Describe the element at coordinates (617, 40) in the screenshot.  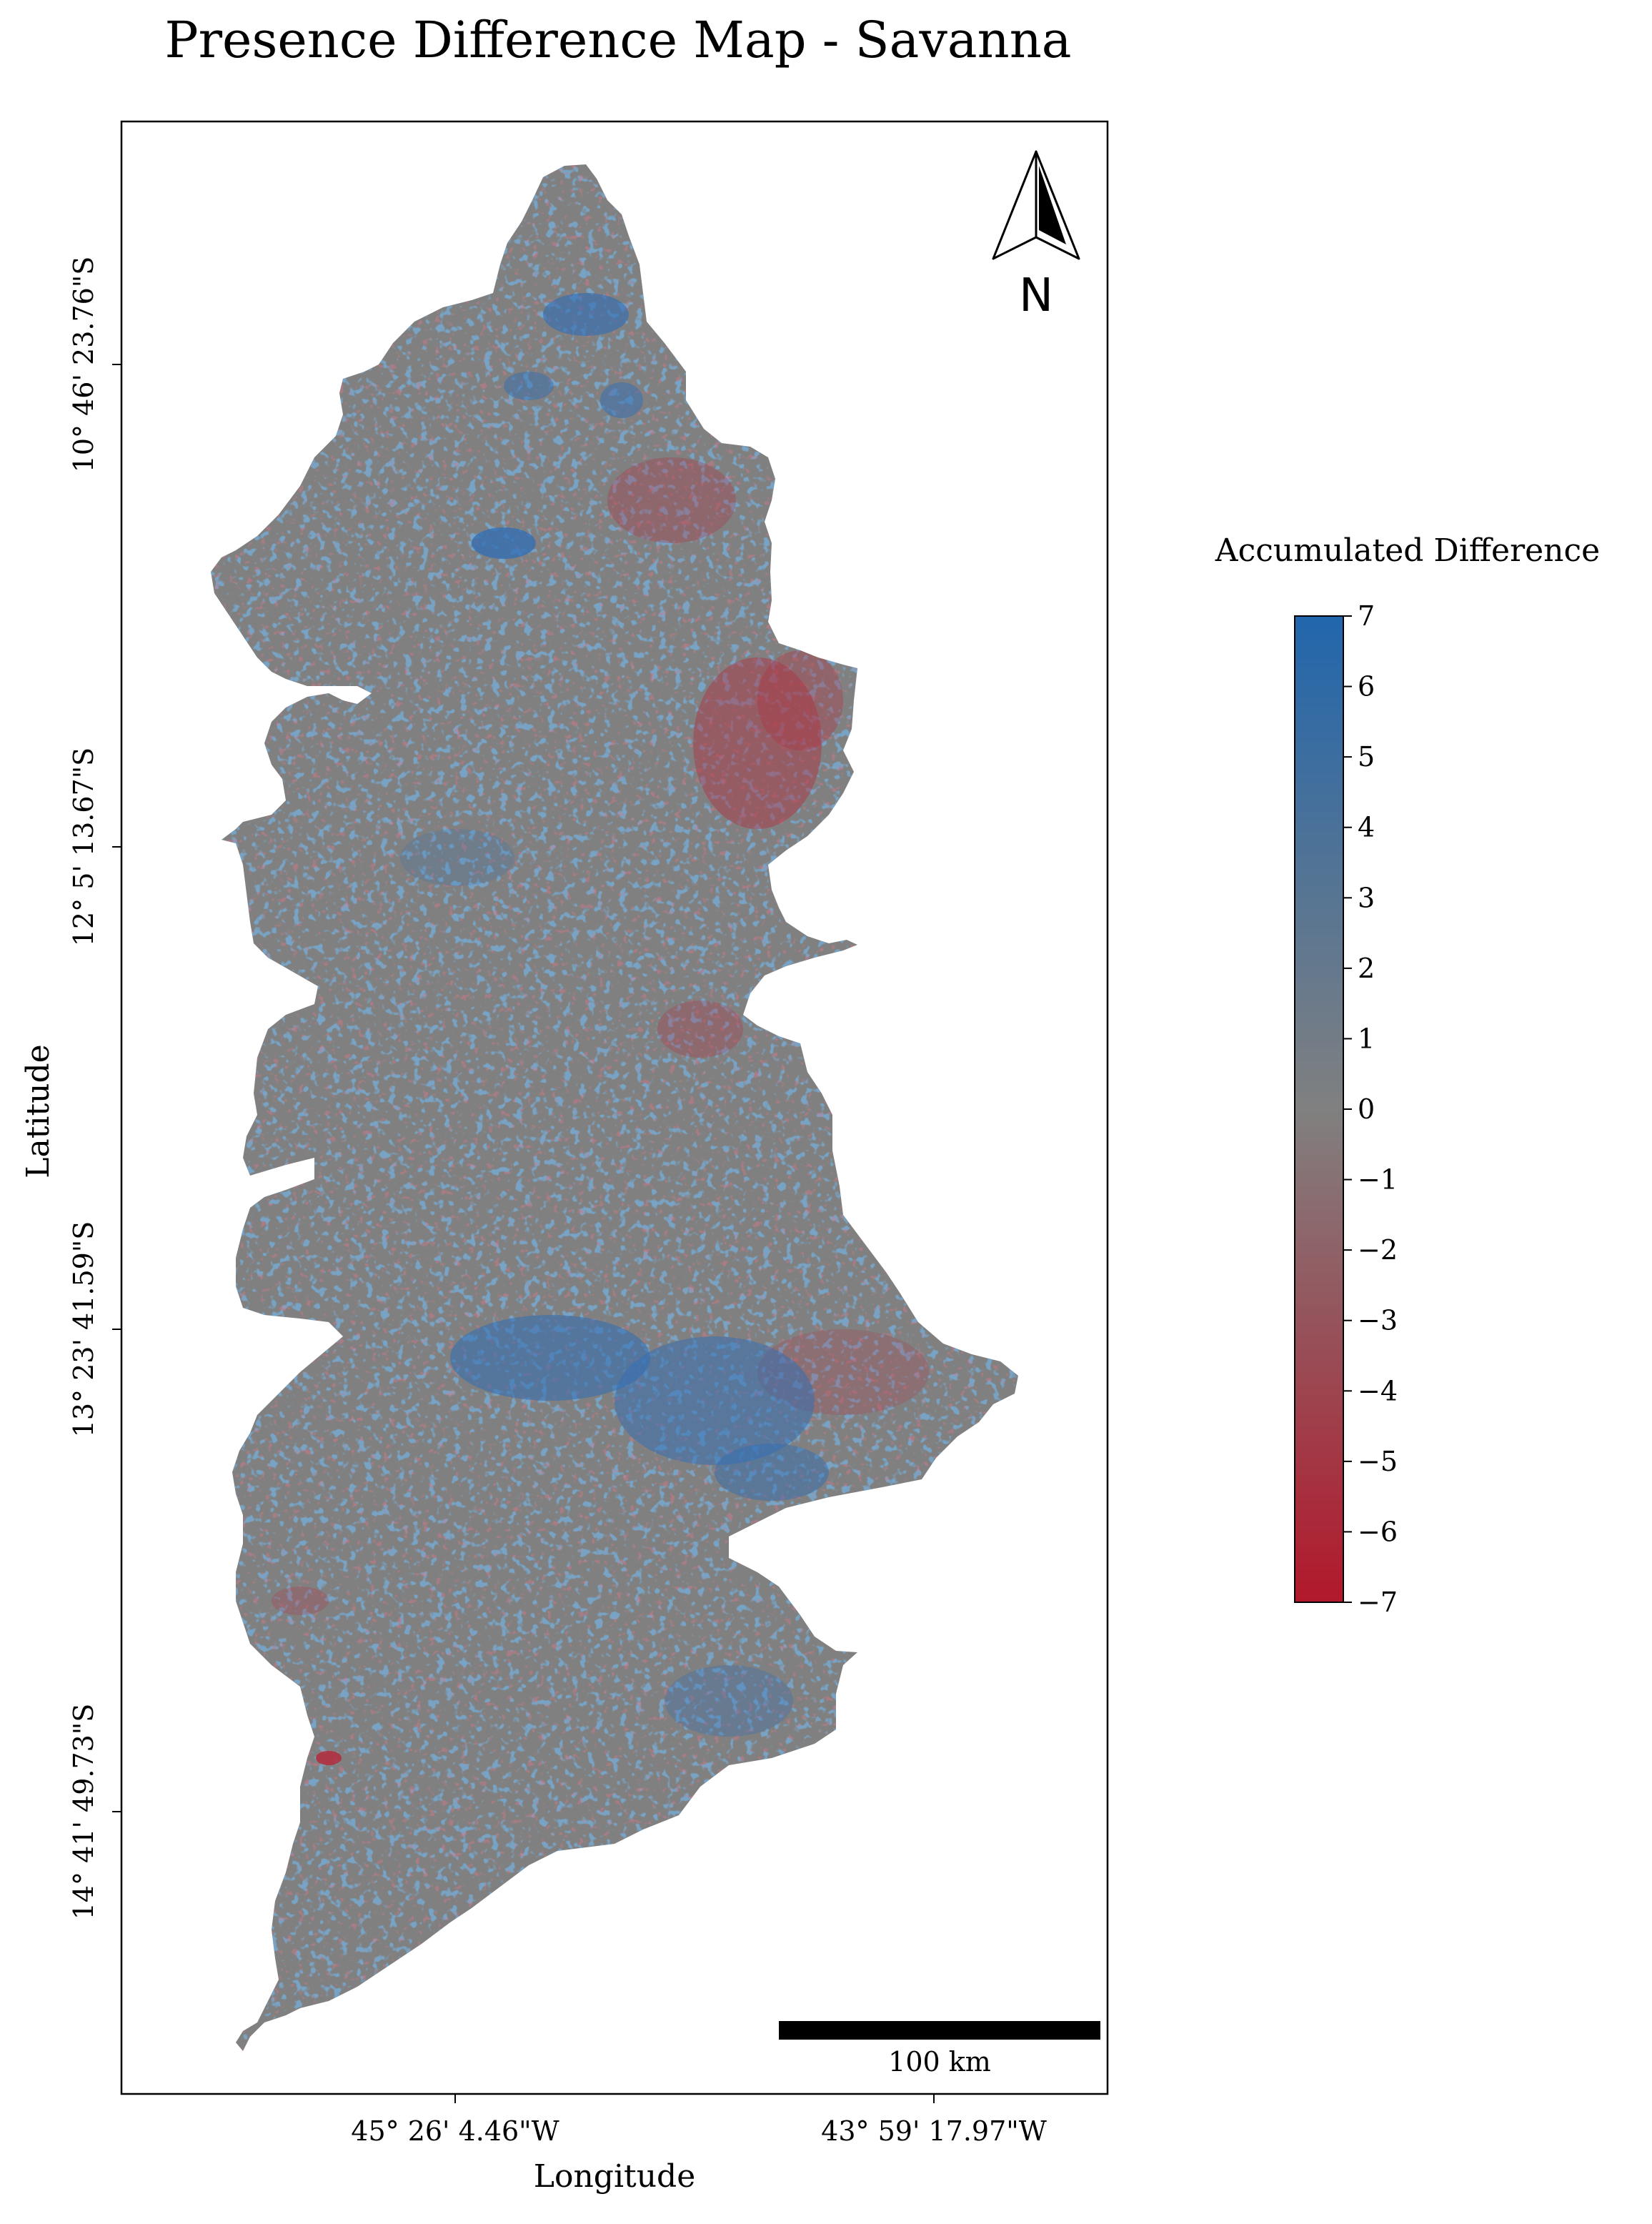
I see `chart-title: Presence Difference Map - Savanna` at that location.